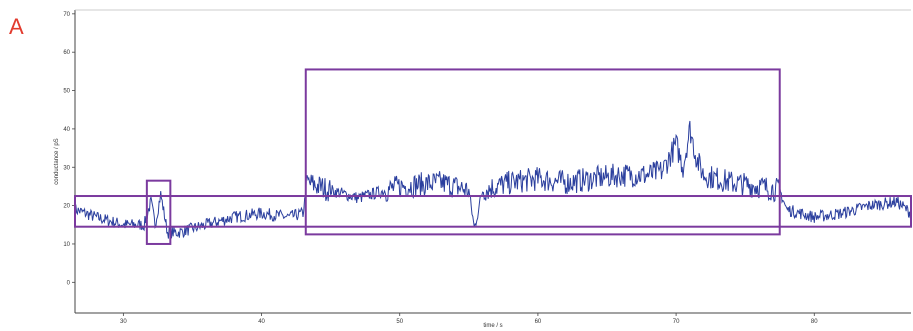 Image resolution: width=913 pixels, height=331 pixels. I want to click on y-tick-label: 60, so click(66, 53).